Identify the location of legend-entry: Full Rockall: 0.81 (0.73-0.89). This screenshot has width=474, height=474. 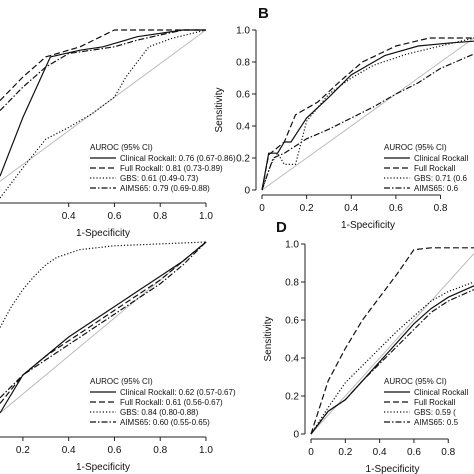
(171, 168).